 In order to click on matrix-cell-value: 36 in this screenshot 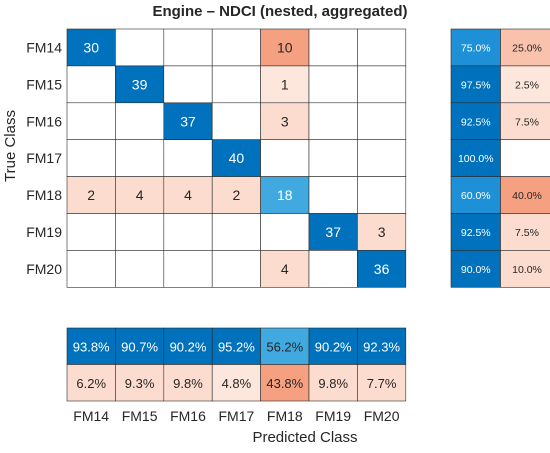, I will do `click(382, 269)`.